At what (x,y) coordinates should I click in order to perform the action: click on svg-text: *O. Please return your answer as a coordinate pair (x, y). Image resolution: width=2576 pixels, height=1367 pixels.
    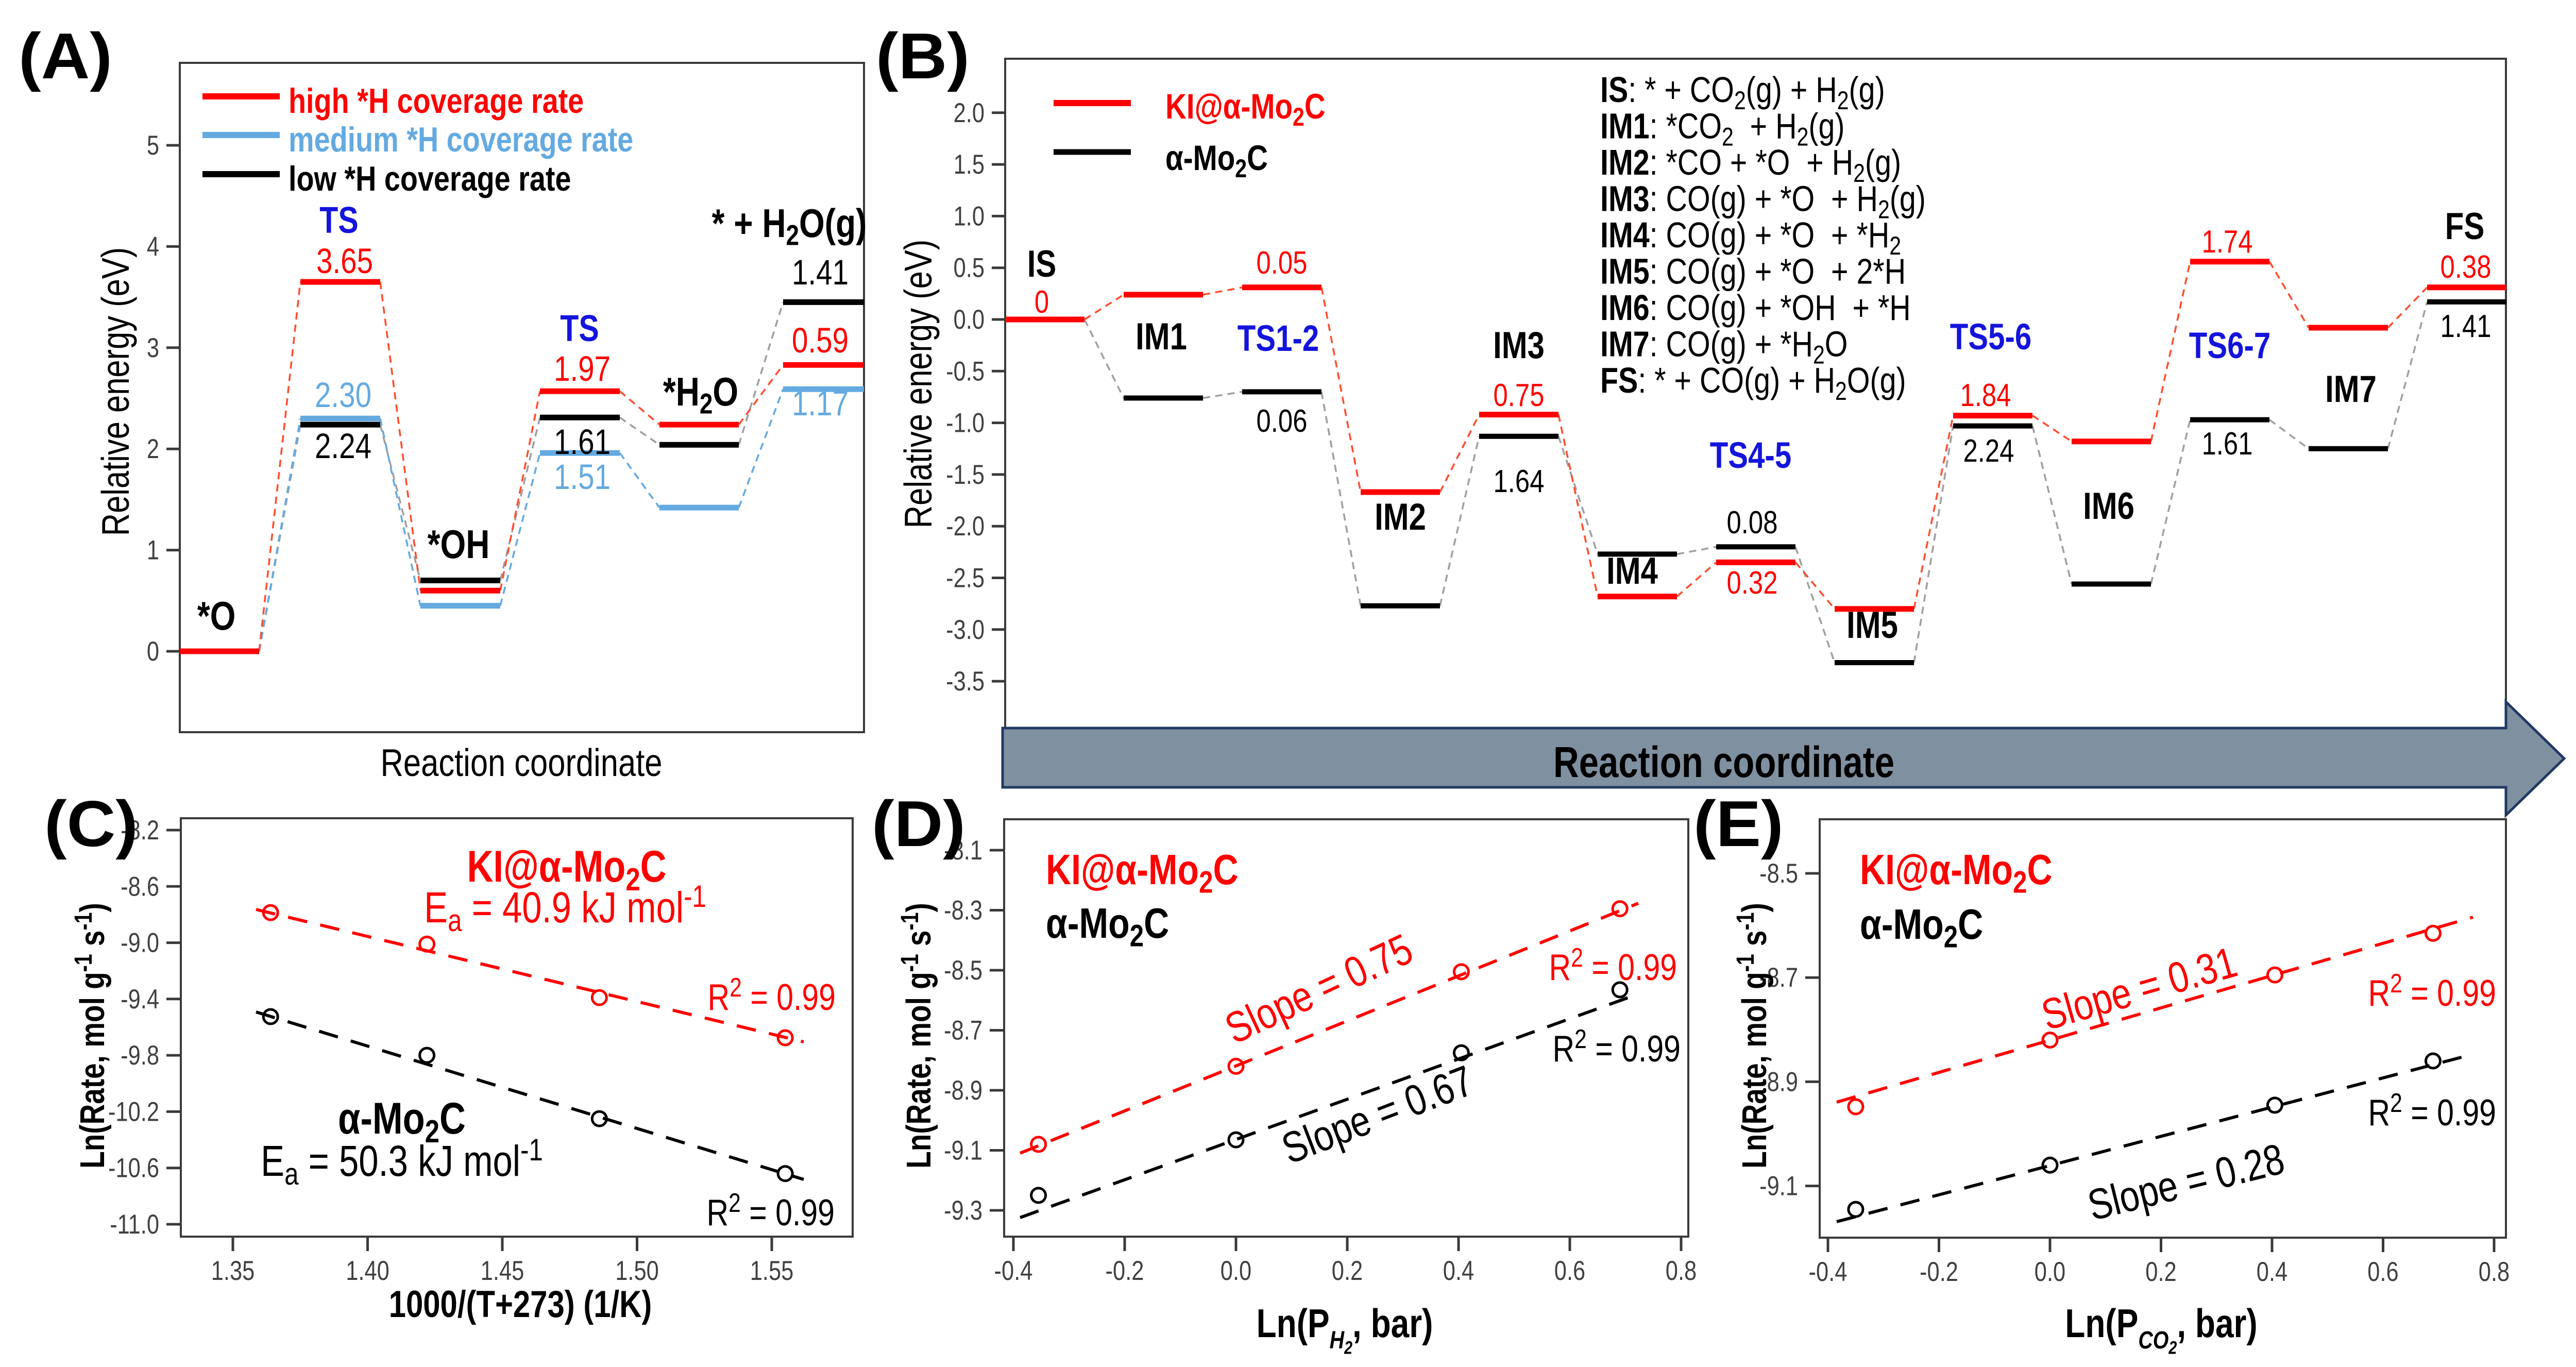
    Looking at the image, I should click on (216, 616).